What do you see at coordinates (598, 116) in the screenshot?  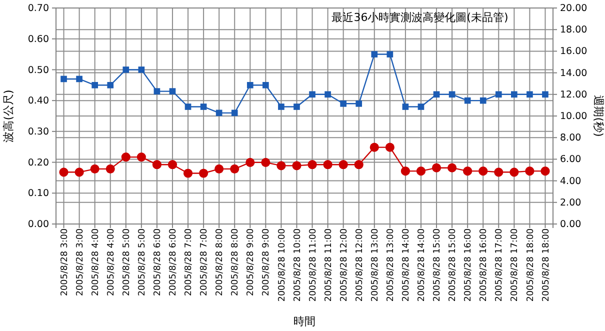 I see `y2-axis-title: 週期(秒)` at bounding box center [598, 116].